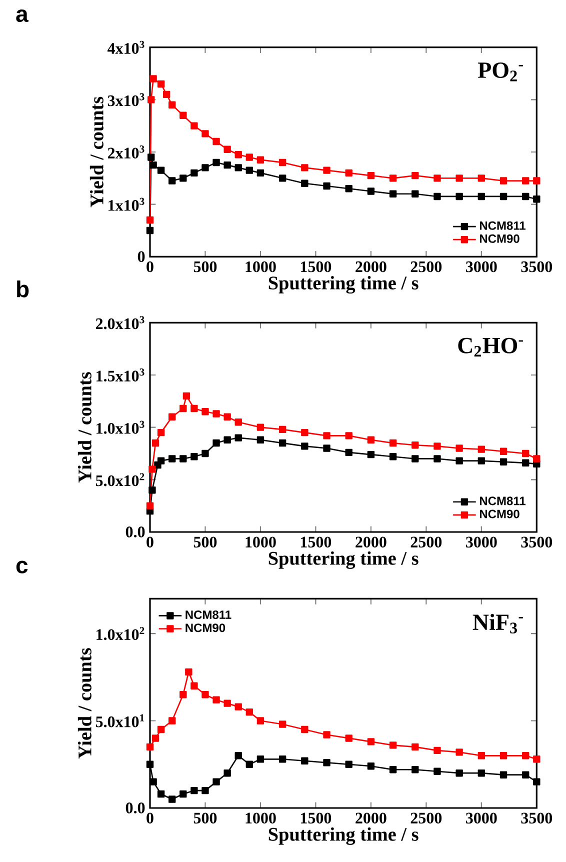 This screenshot has height=862, width=566. What do you see at coordinates (120, 721) in the screenshot?
I see `y-tick-label: 5.0x10$^{1}$` at bounding box center [120, 721].